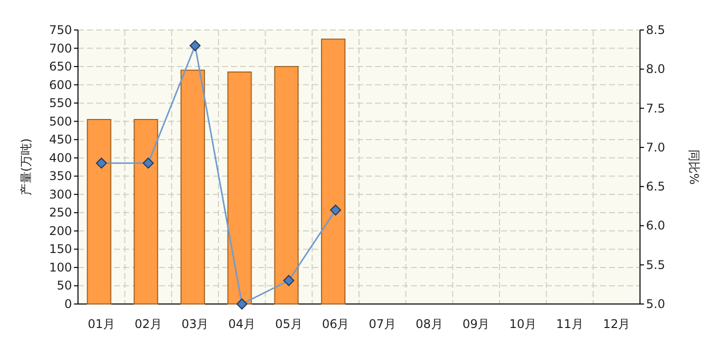 This screenshot has height=340, width=720. I want to click on y-tick-label: 700, so click(60, 48).